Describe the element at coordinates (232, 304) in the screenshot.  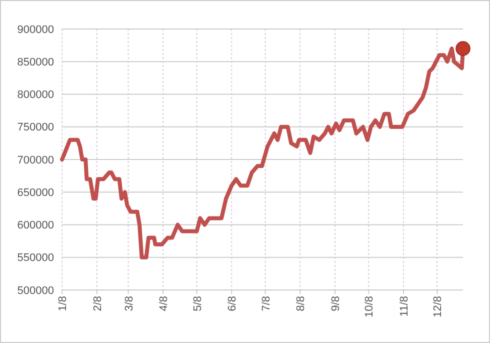
I see `x-tick-label: 6/8` at that location.